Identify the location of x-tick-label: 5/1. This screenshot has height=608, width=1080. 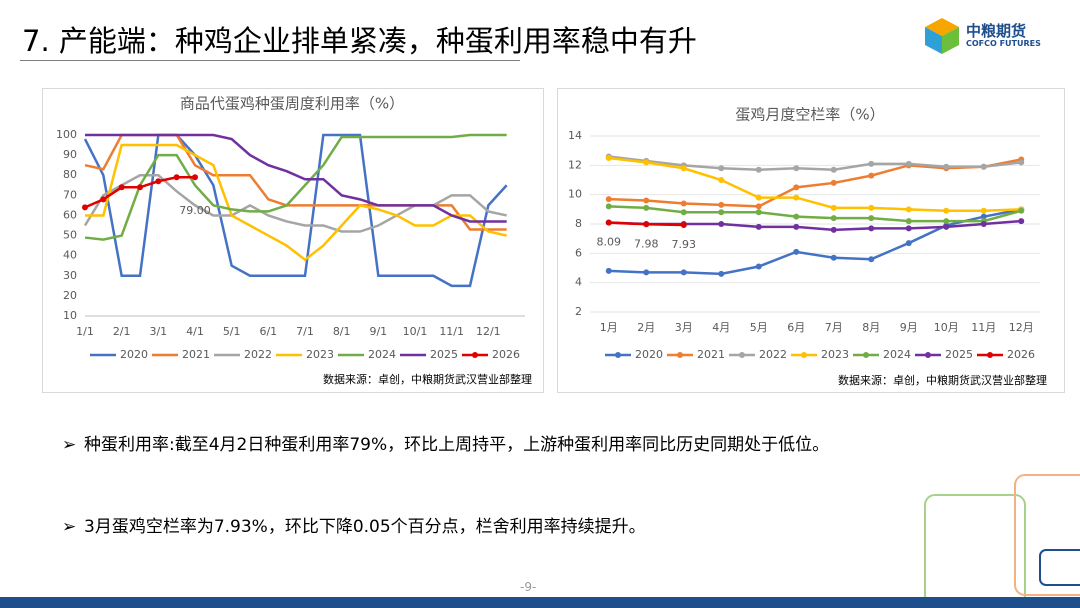
(232, 331).